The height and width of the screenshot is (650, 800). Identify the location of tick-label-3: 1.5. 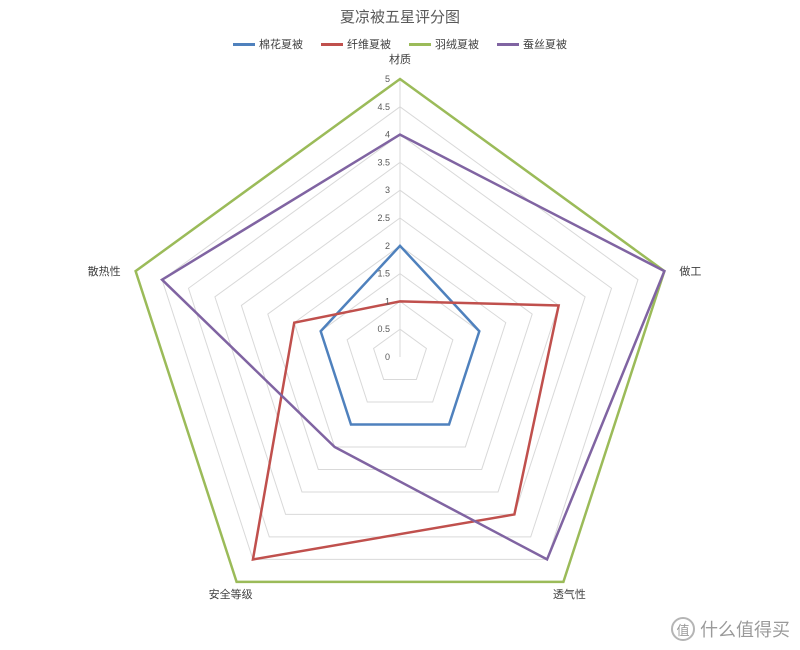
(383, 274).